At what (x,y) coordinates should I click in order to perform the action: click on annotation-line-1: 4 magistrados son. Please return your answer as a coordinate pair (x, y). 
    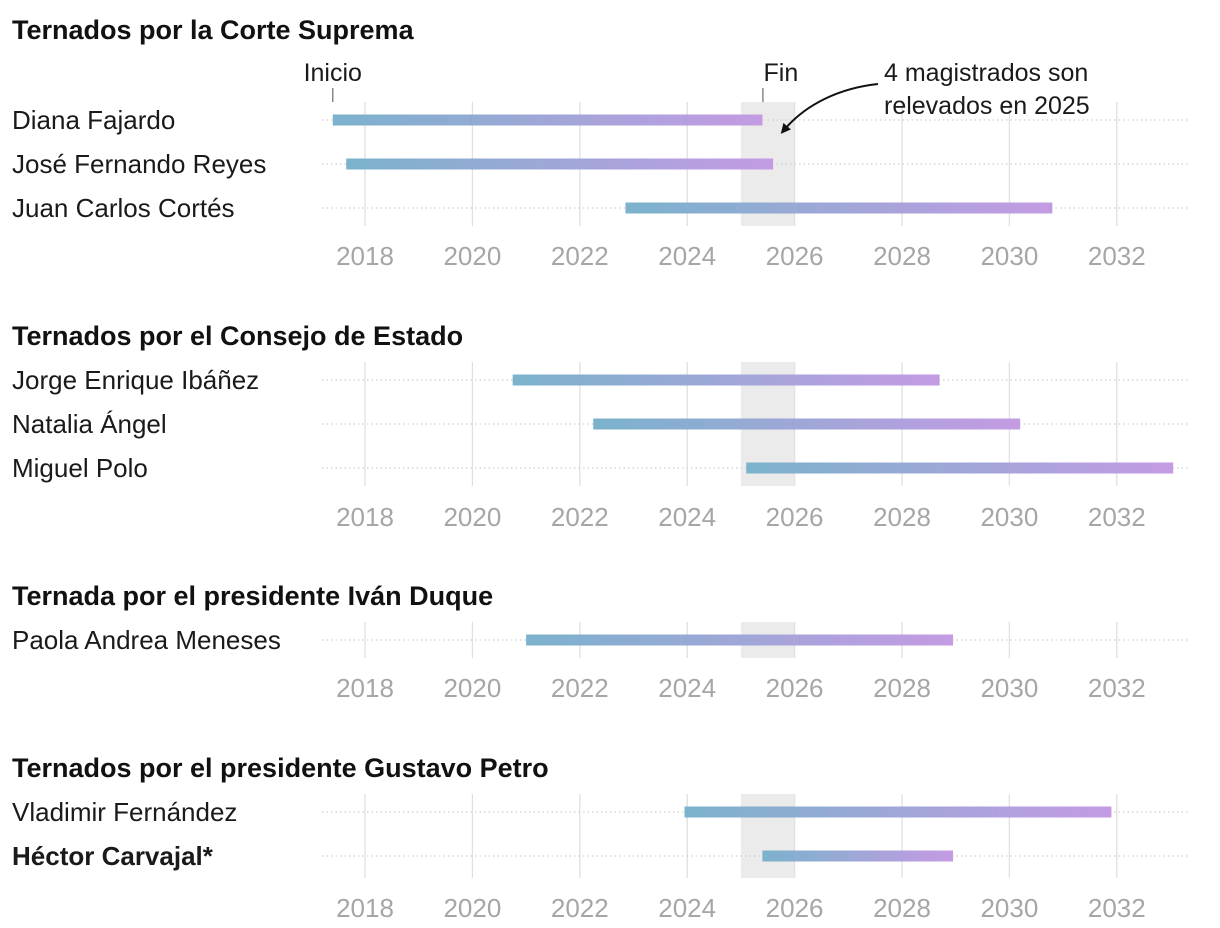
    Looking at the image, I should click on (986, 73).